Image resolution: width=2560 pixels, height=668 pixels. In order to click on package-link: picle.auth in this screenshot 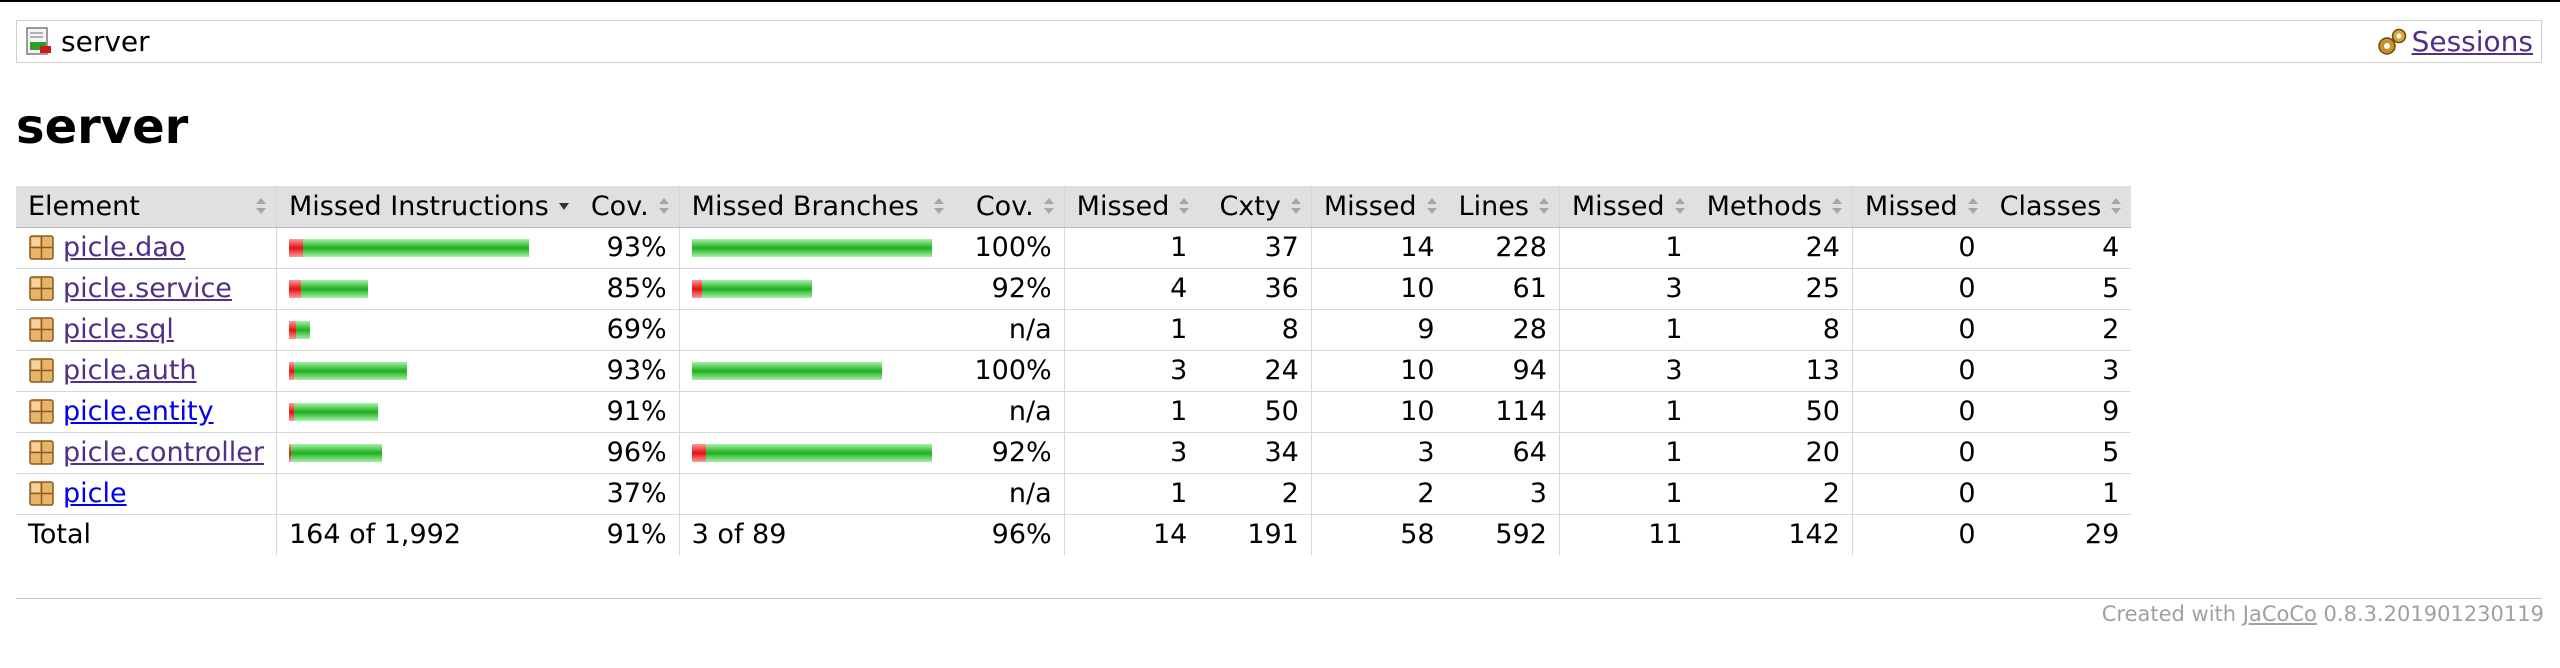, I will do `click(130, 370)`.